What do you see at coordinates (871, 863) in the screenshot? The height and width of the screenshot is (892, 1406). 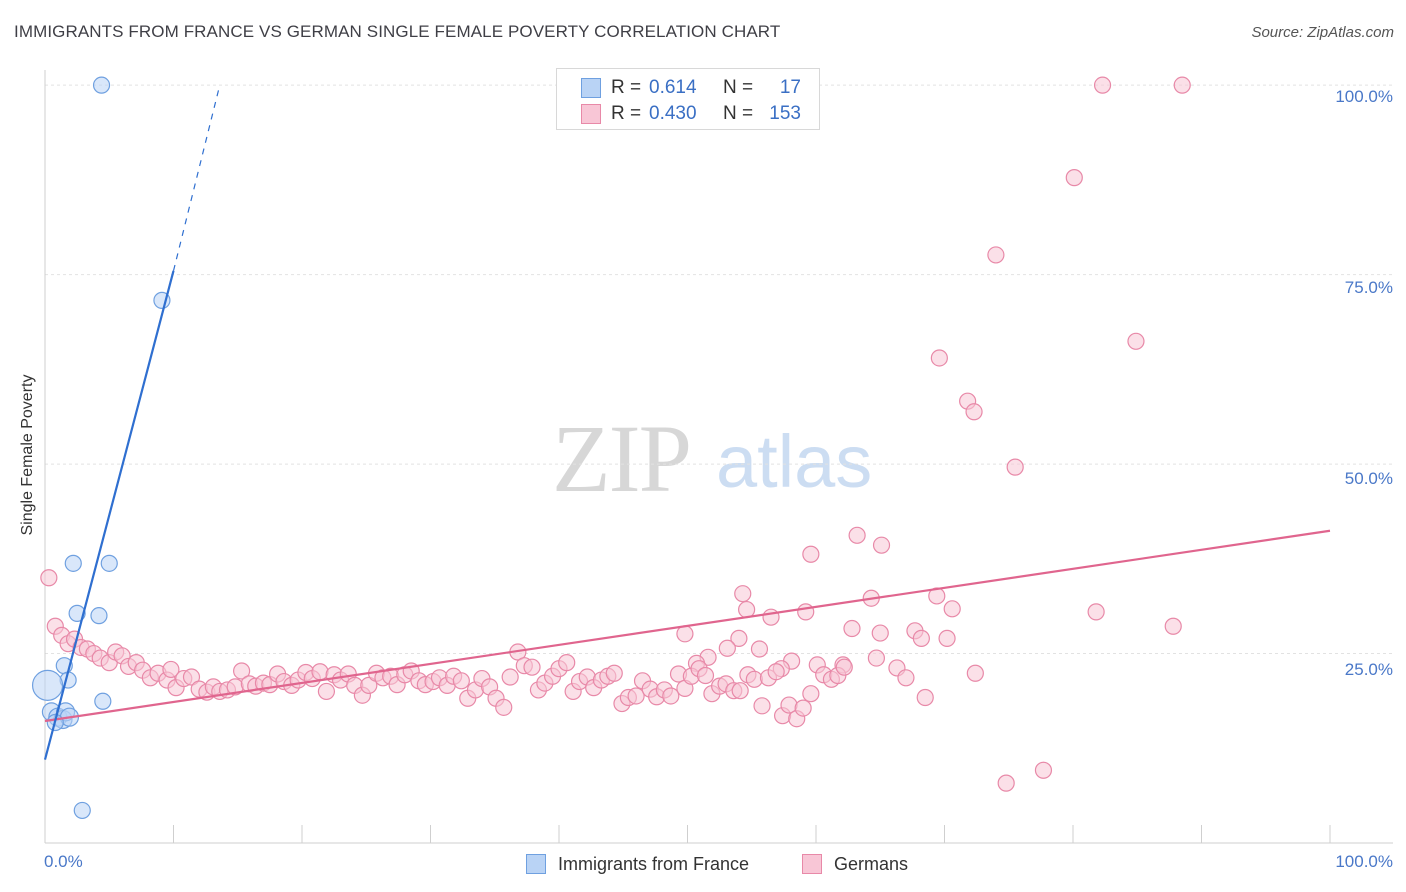 I see `legend-germans-label: Germans` at bounding box center [871, 863].